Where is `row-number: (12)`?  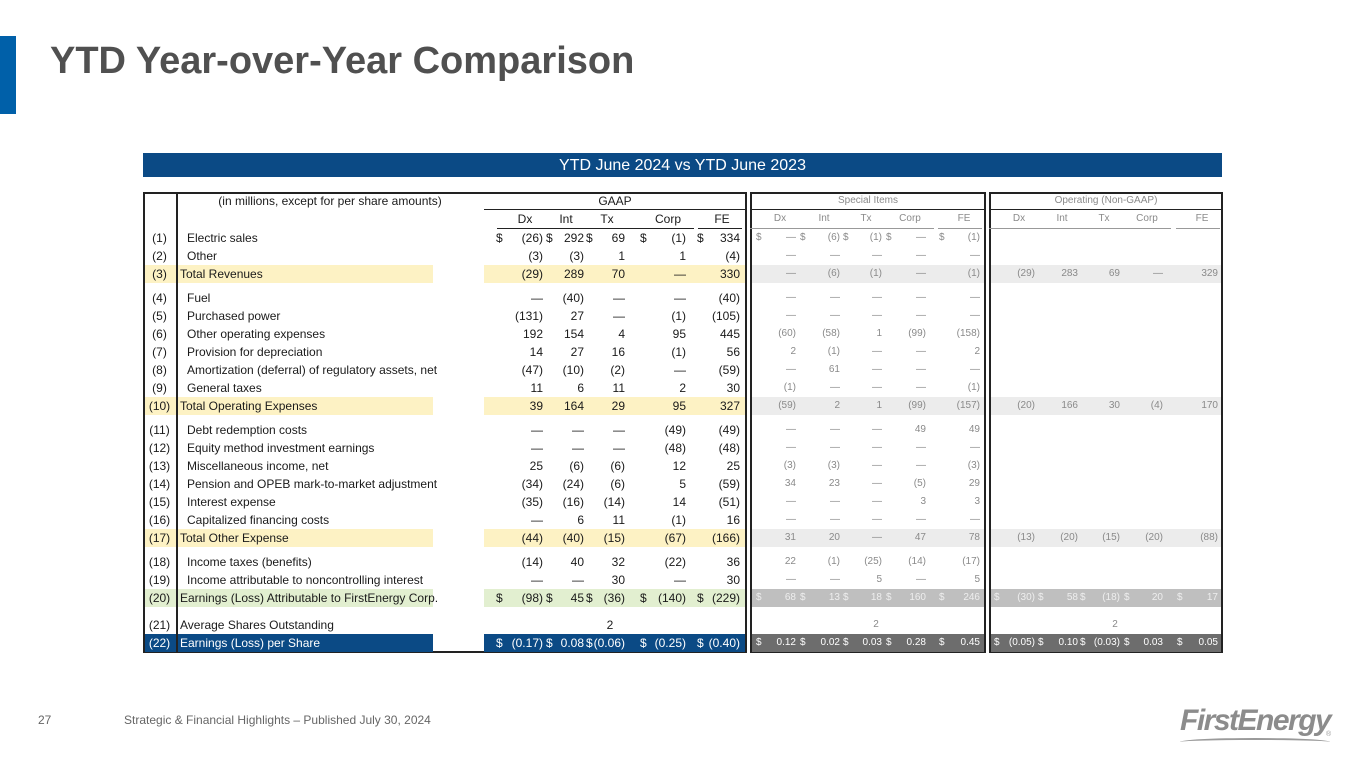 row-number: (12) is located at coordinates (159, 448).